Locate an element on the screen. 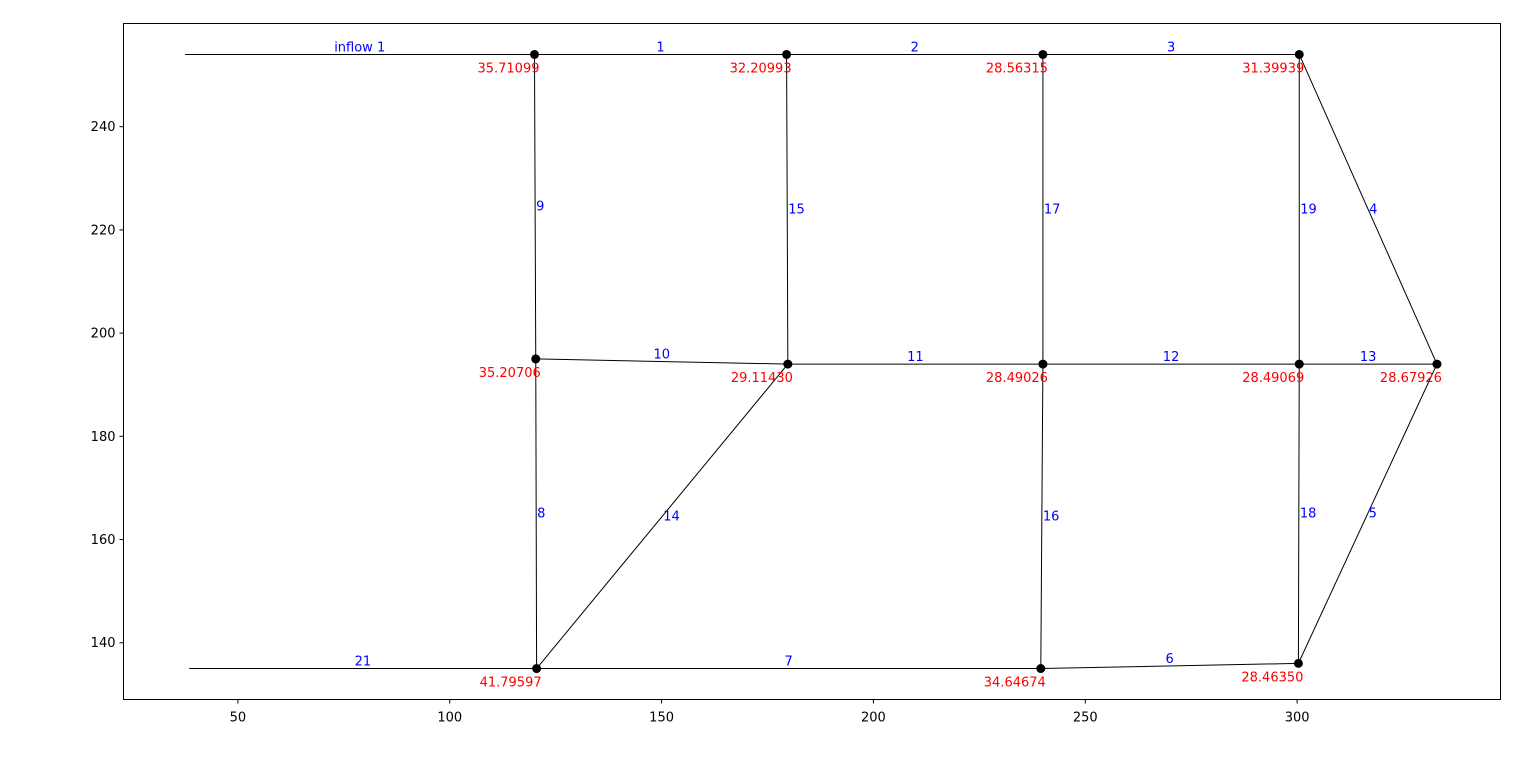  node-value-n2: 32.20993 is located at coordinates (761, 68).